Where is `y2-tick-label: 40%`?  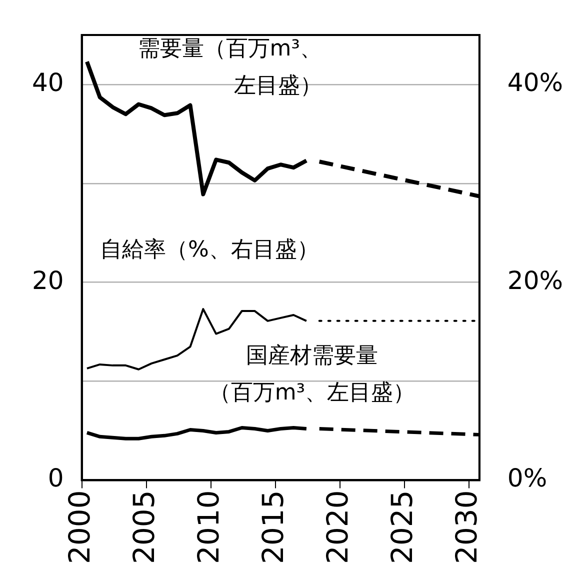 y2-tick-label: 40% is located at coordinates (535, 82).